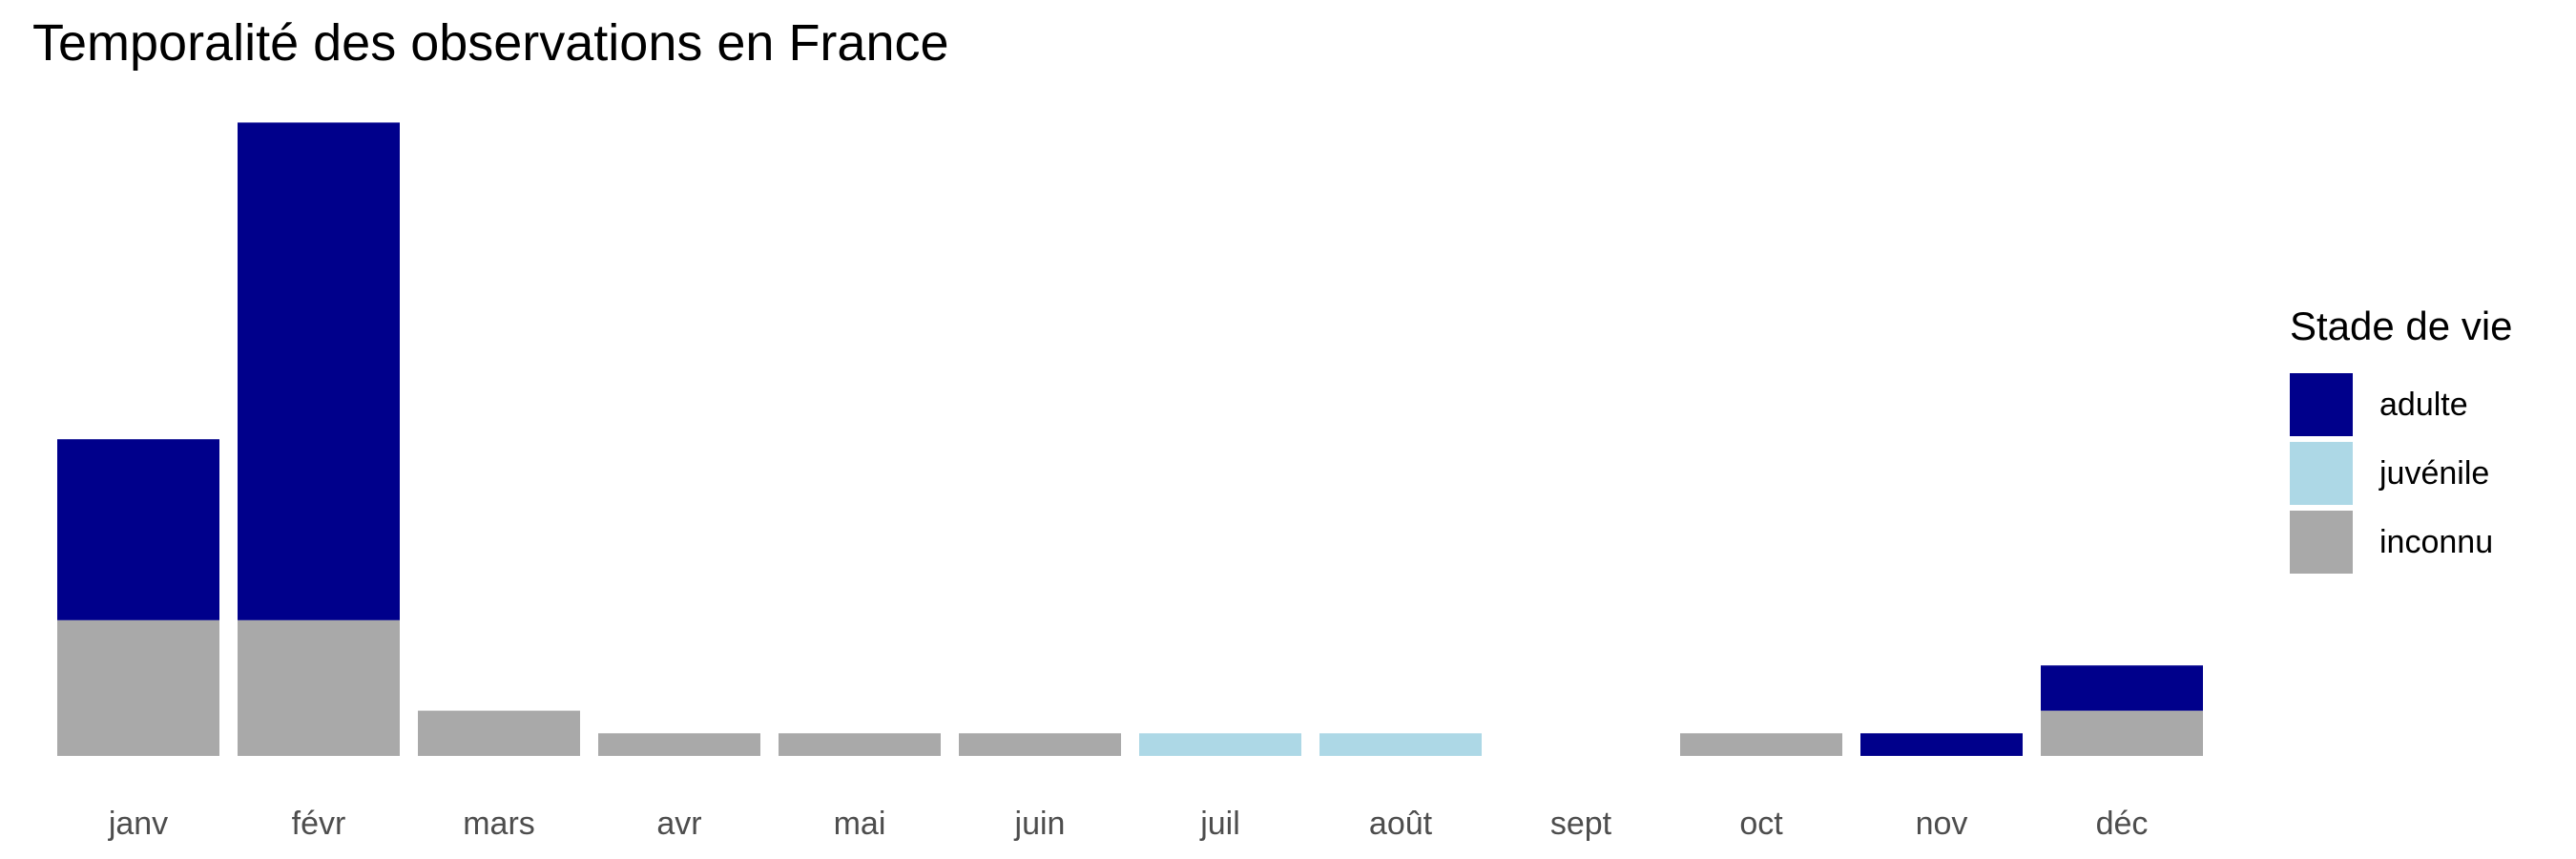 The height and width of the screenshot is (859, 2576). What do you see at coordinates (2321, 473) in the screenshot?
I see `legend-swatch-juvenile` at bounding box center [2321, 473].